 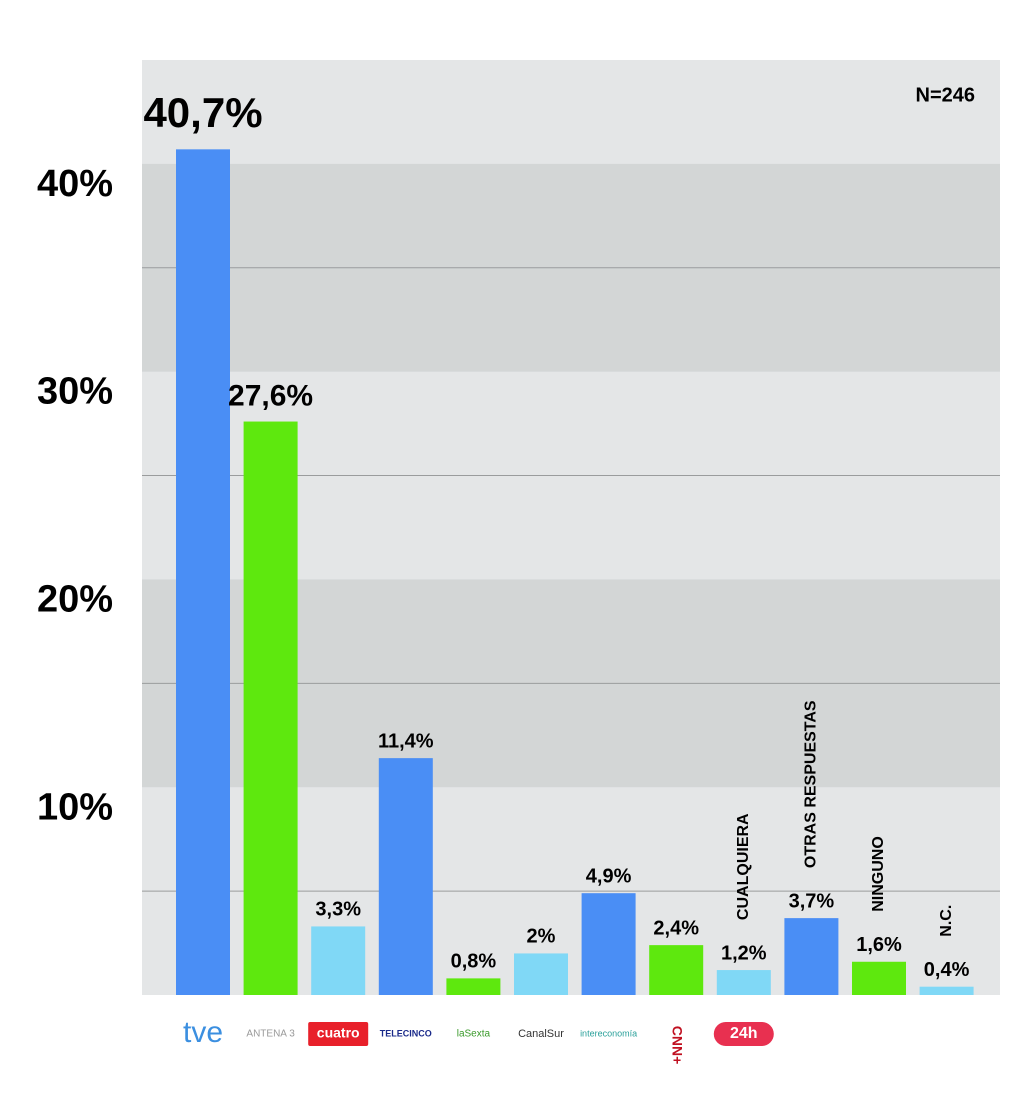 I want to click on value-label: 0,8%, so click(x=474, y=962).